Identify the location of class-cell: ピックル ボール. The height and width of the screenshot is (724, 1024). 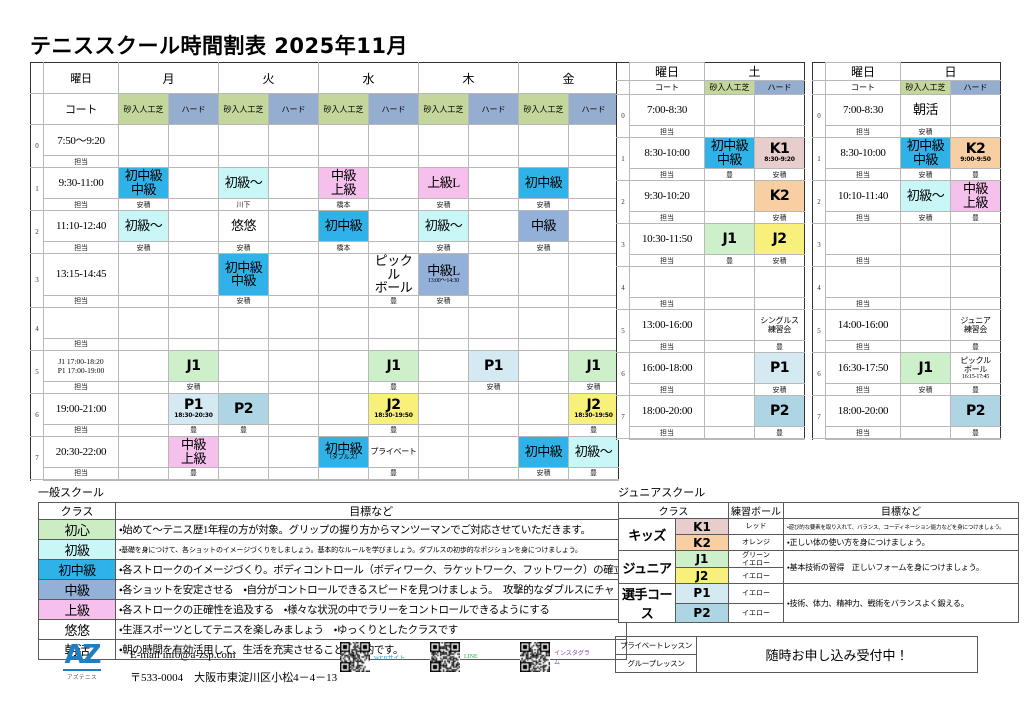
(393, 274).